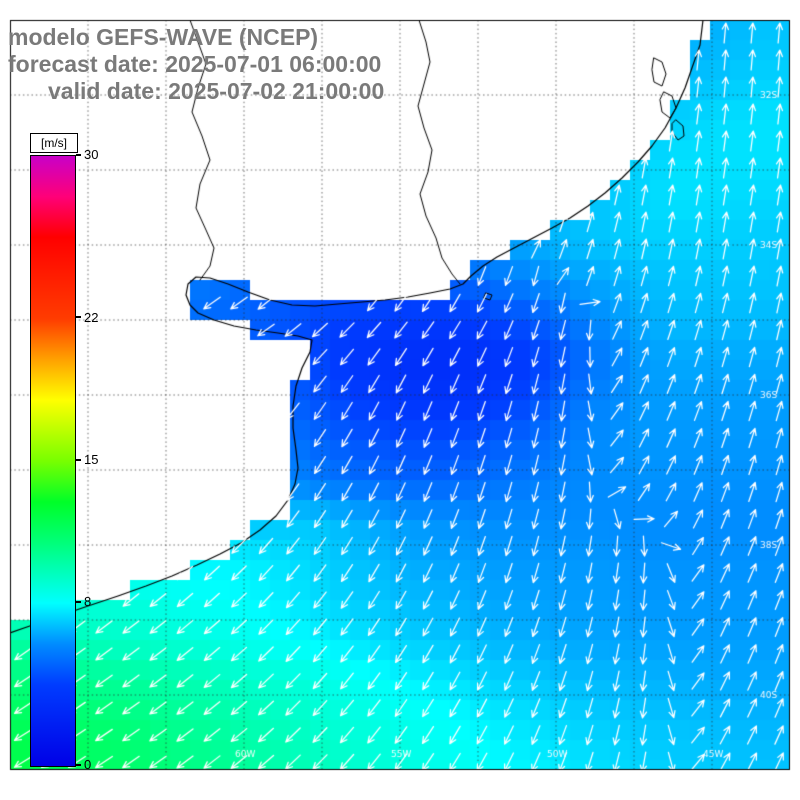 This screenshot has width=800, height=800. Describe the element at coordinates (88, 764) in the screenshot. I see `colorbar-tick-value: 0` at that location.